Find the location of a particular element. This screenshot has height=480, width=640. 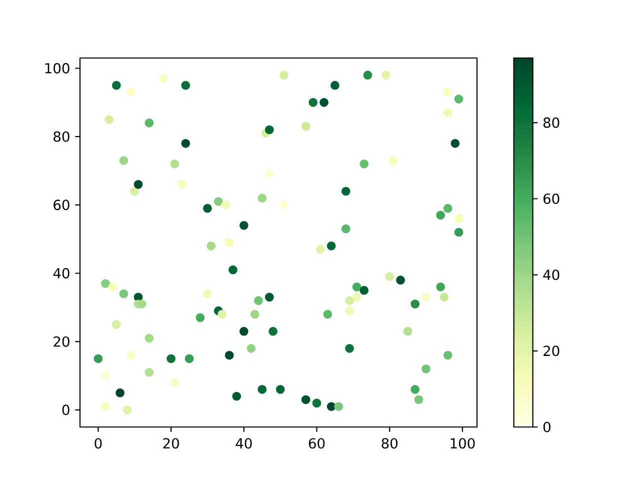

x-tick-label: 80 is located at coordinates (390, 443).